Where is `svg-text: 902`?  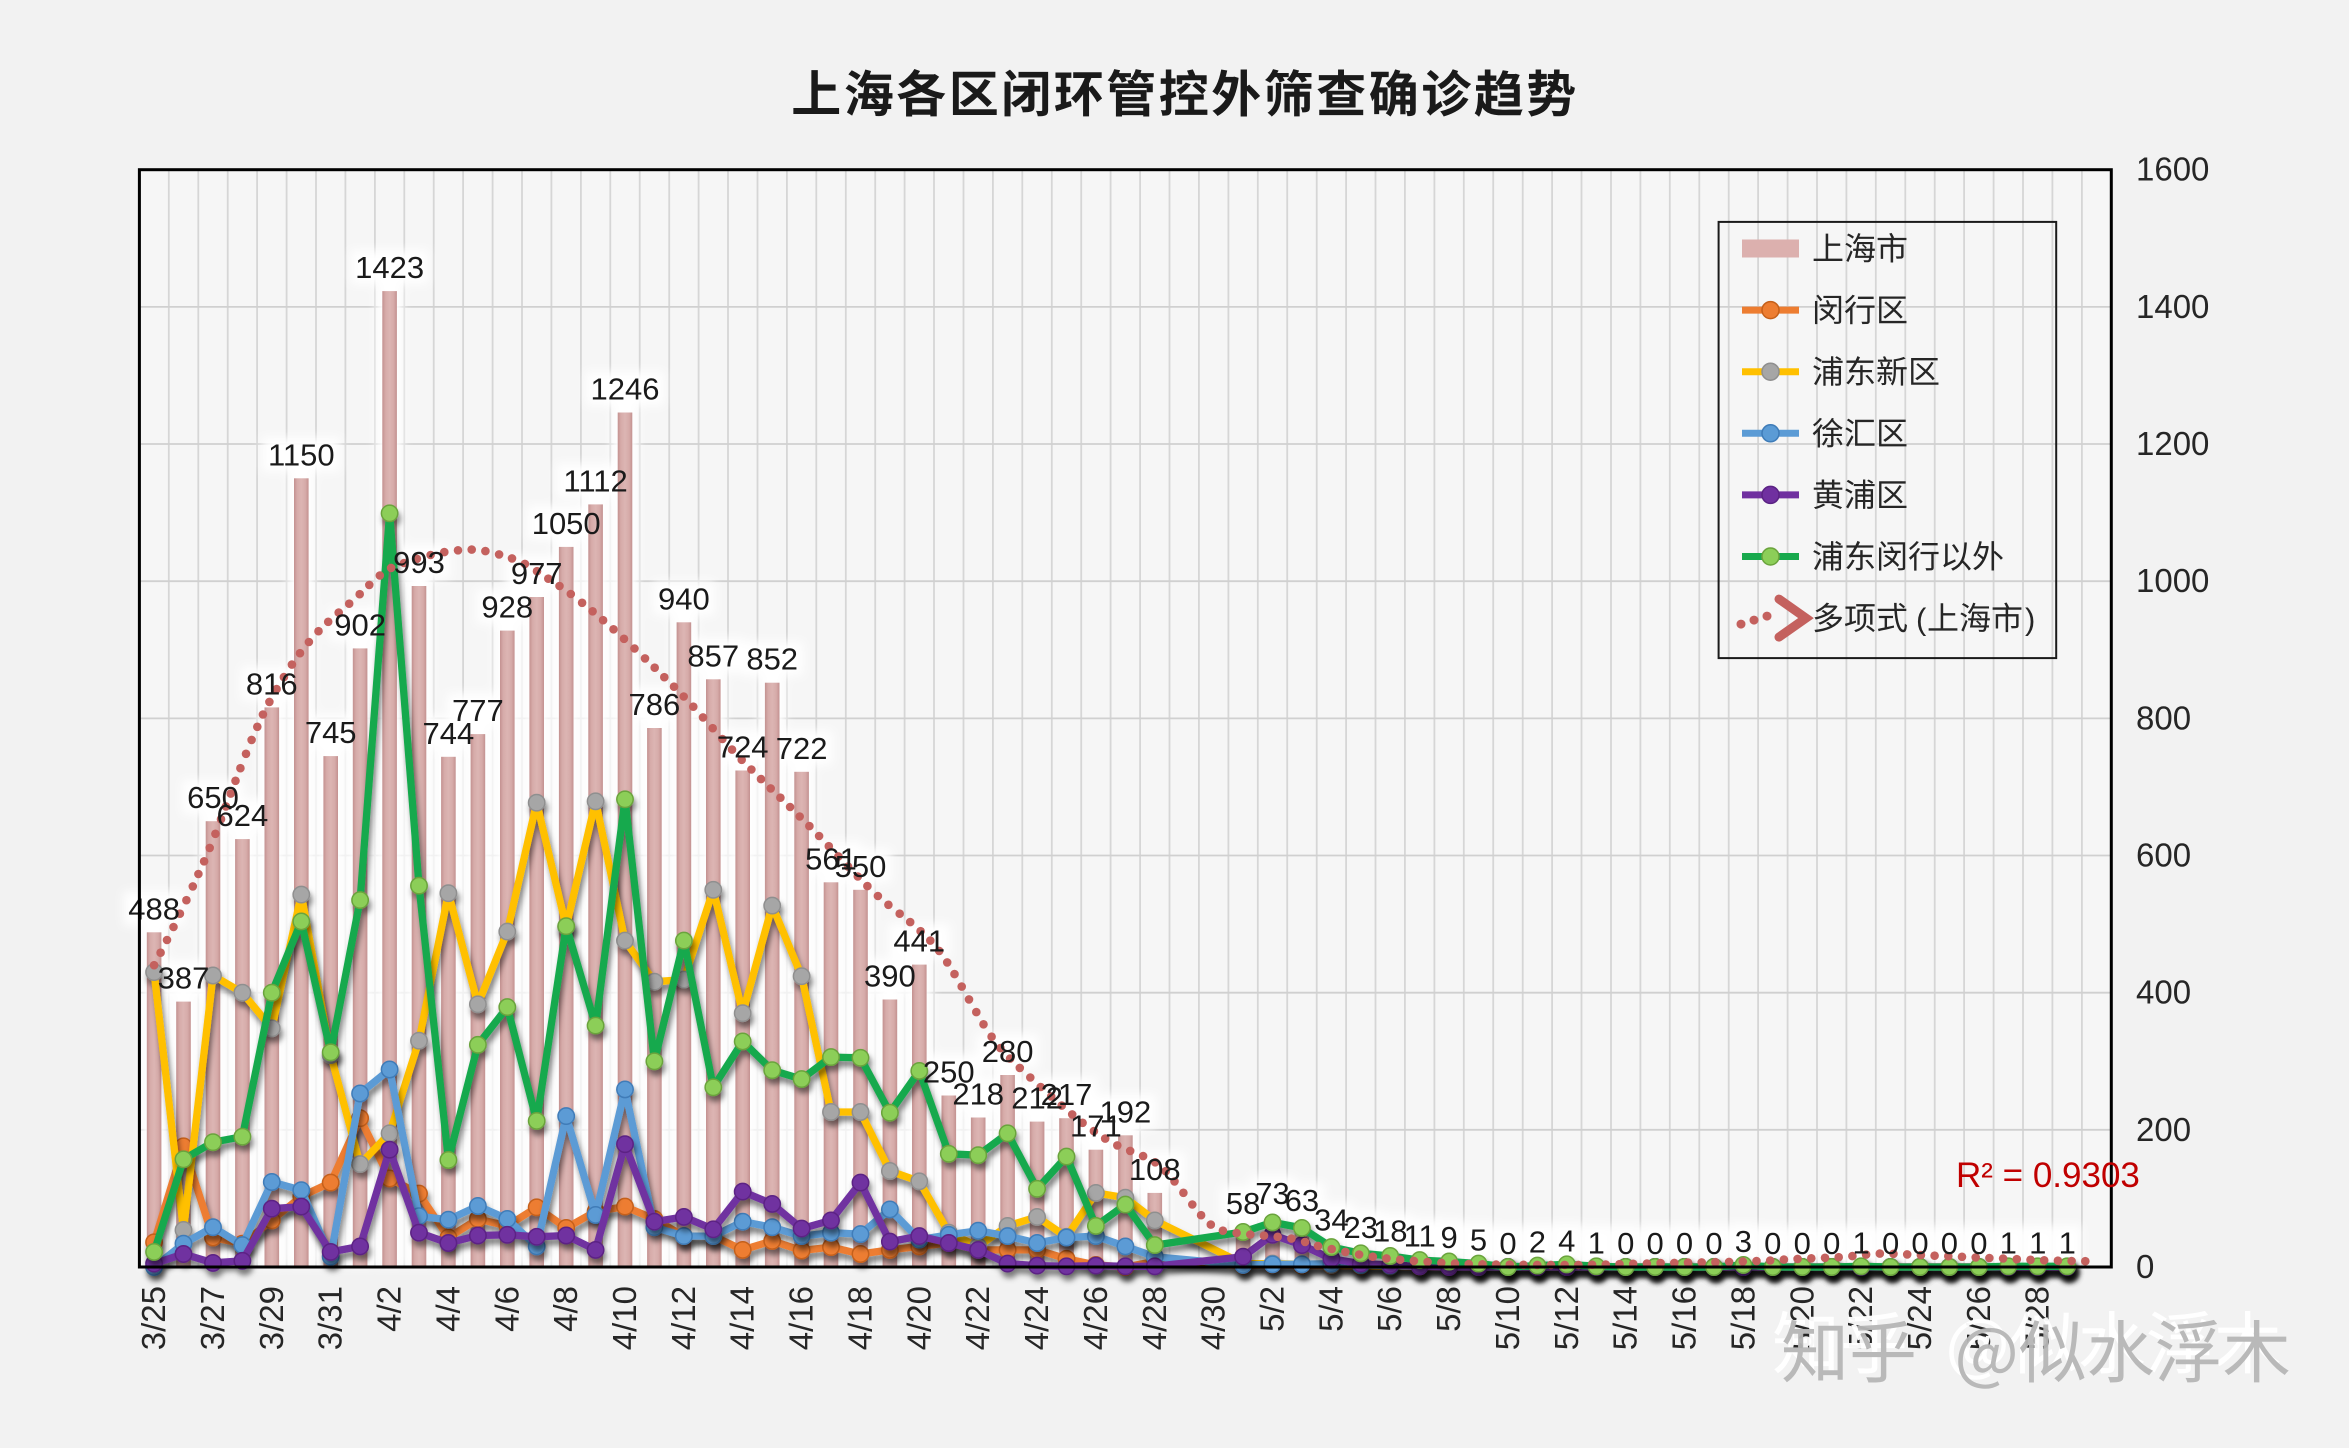
svg-text: 902 is located at coordinates (360, 624).